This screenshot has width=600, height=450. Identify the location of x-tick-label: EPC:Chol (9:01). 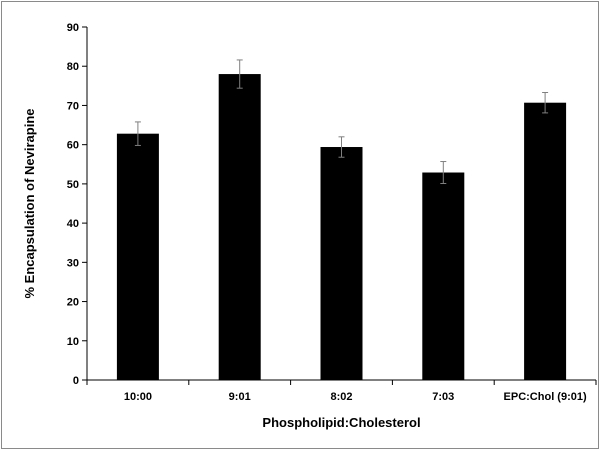
(545, 397).